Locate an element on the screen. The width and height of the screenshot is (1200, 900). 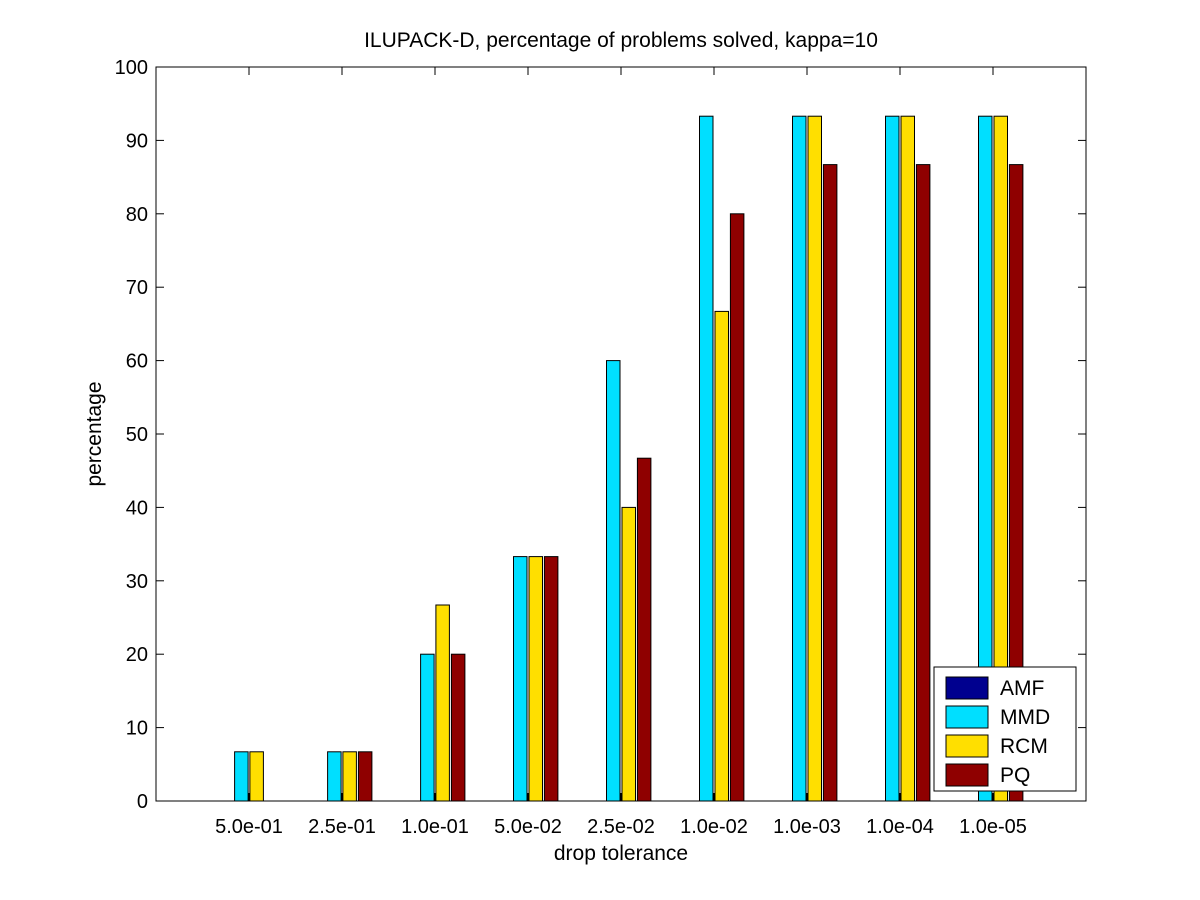
legend-label-mmd: MMD is located at coordinates (1025, 717).